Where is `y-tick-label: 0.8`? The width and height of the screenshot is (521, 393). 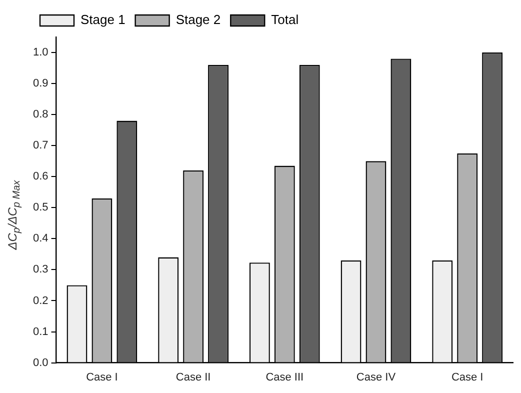 y-tick-label: 0.8 is located at coordinates (40, 114).